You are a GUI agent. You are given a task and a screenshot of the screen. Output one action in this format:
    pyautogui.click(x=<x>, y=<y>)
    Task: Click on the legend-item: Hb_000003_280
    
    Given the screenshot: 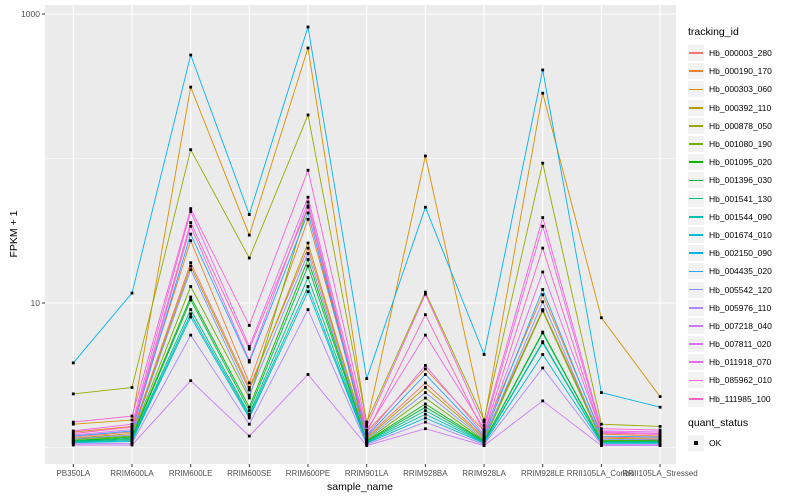 What is the action you would take?
    pyautogui.click(x=730, y=53)
    